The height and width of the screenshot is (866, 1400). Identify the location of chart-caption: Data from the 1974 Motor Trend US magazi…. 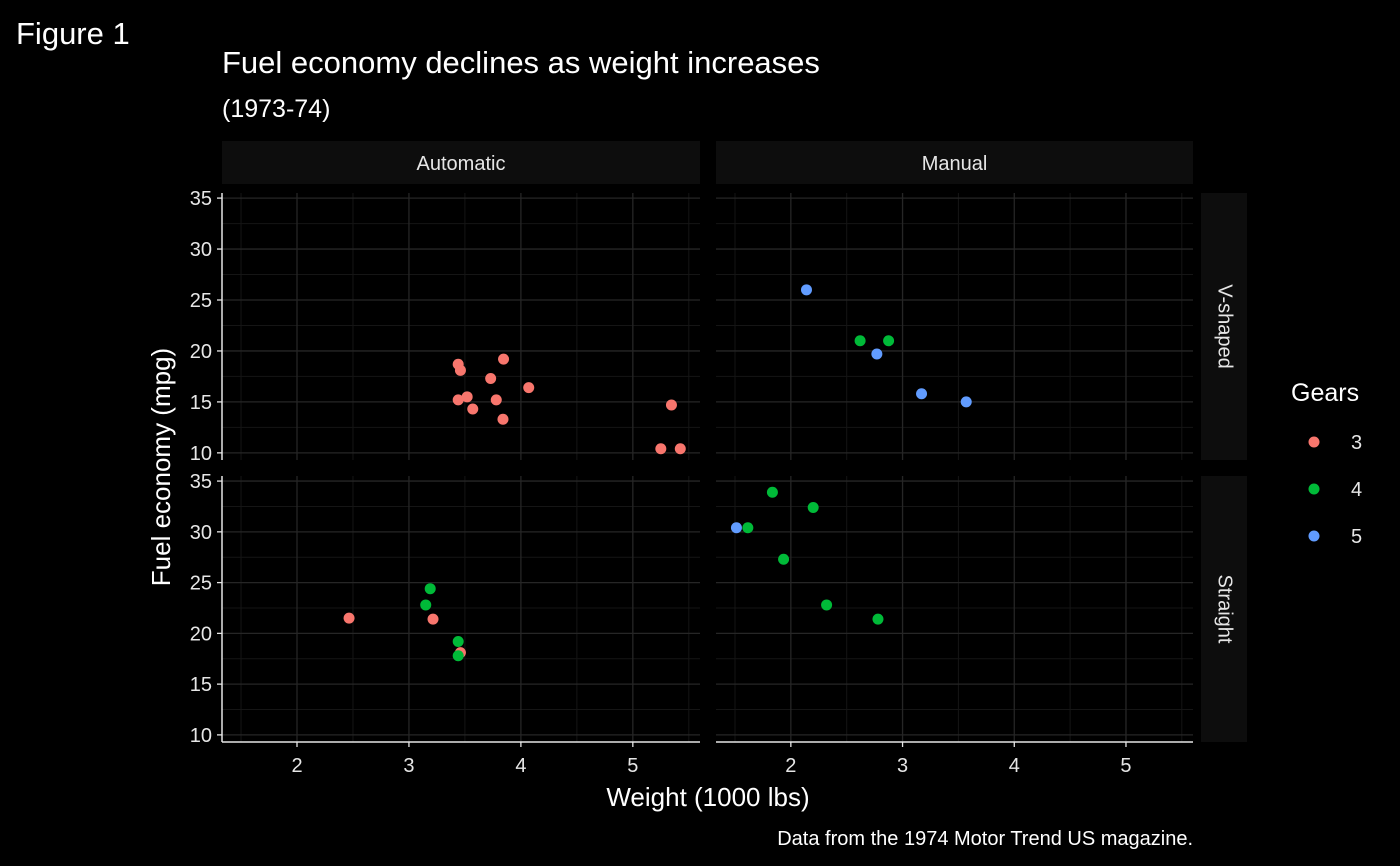
(985, 839).